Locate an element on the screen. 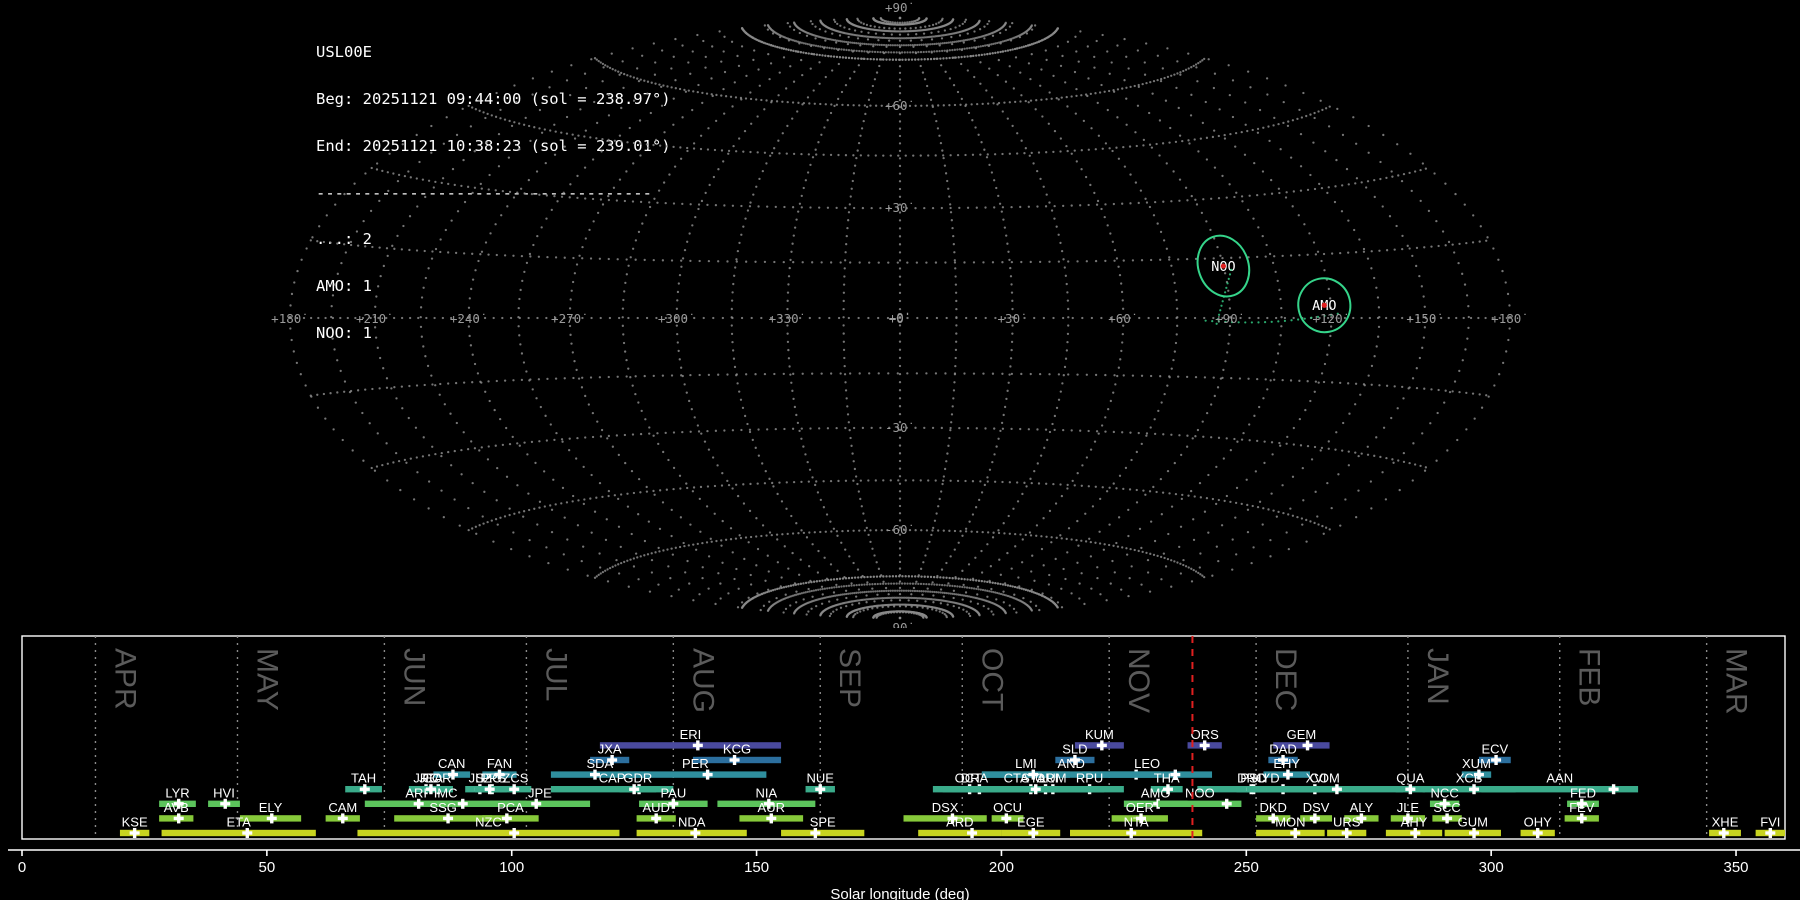 Image resolution: width=1800 pixels, height=900 pixels. shower-OCU: OCU is located at coordinates (1007, 812).